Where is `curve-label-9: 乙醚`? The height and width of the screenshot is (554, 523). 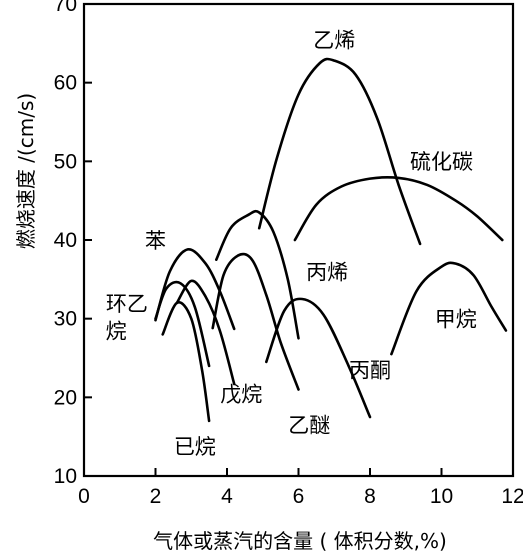 curve-label-9: 乙醚 is located at coordinates (309, 426).